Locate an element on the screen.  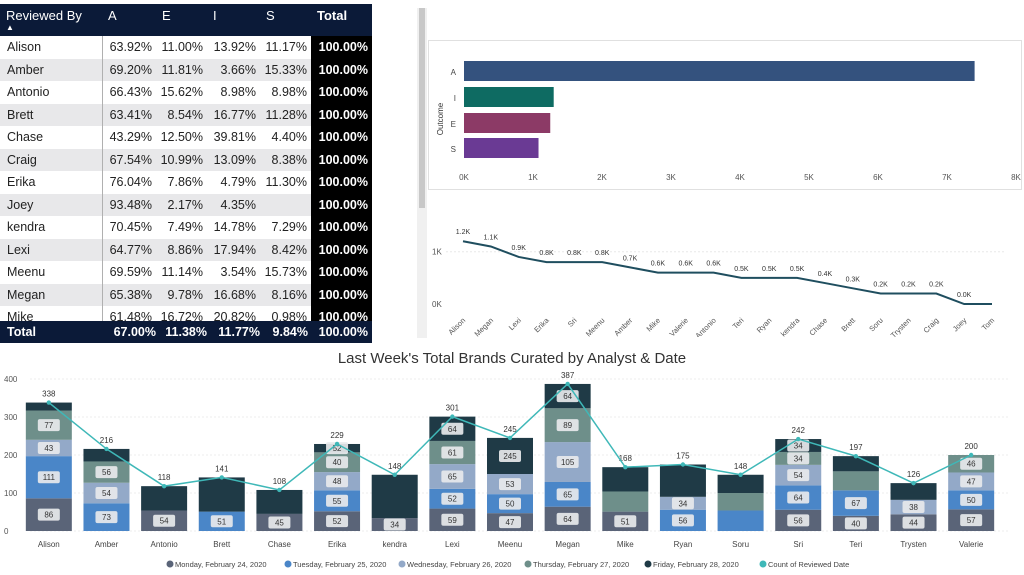
table-row: Erika 76.04% 7.86% 4.79% 11.30% 100.00% is located at coordinates (186, 182).